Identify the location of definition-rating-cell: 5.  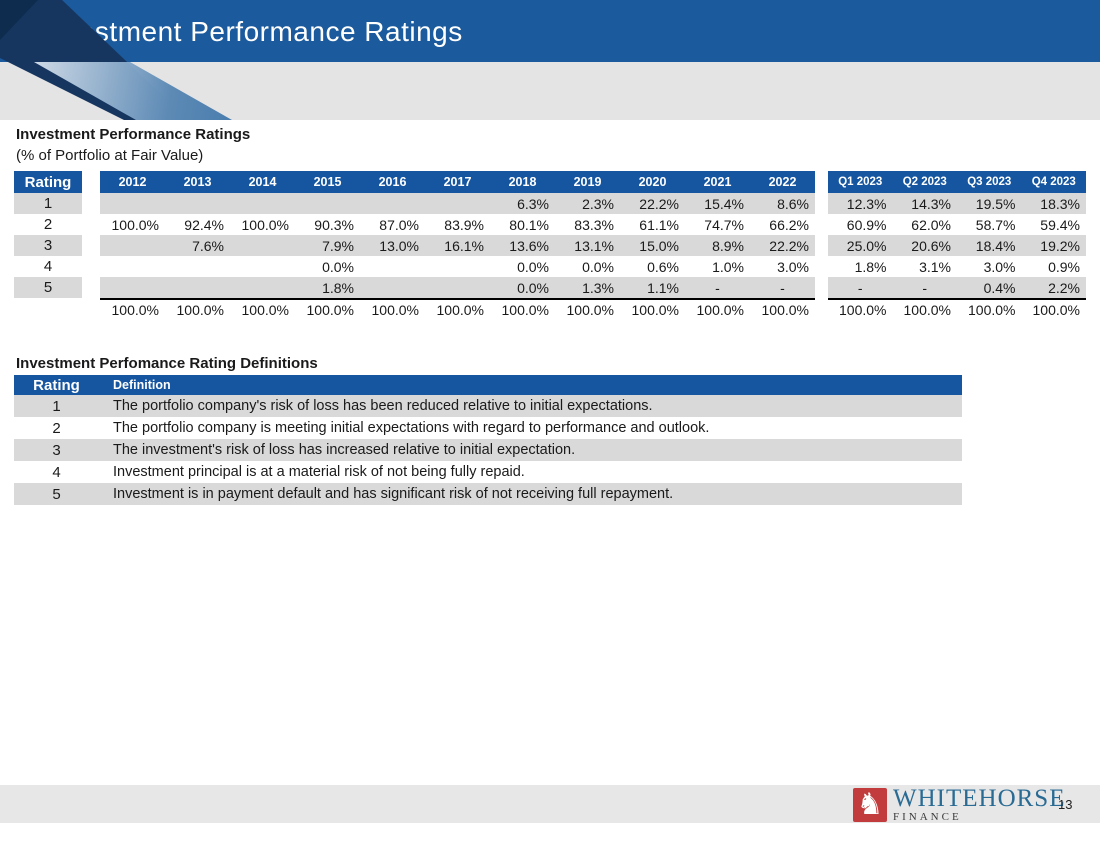
(56, 494).